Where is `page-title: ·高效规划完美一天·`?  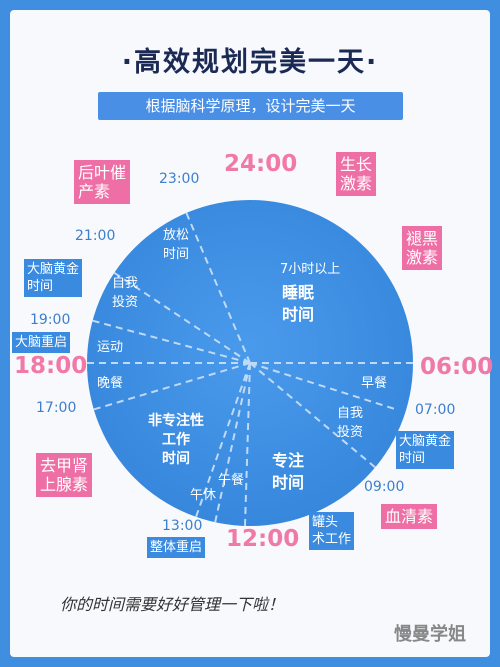 page-title: ·高效规划完美一天· is located at coordinates (250, 62).